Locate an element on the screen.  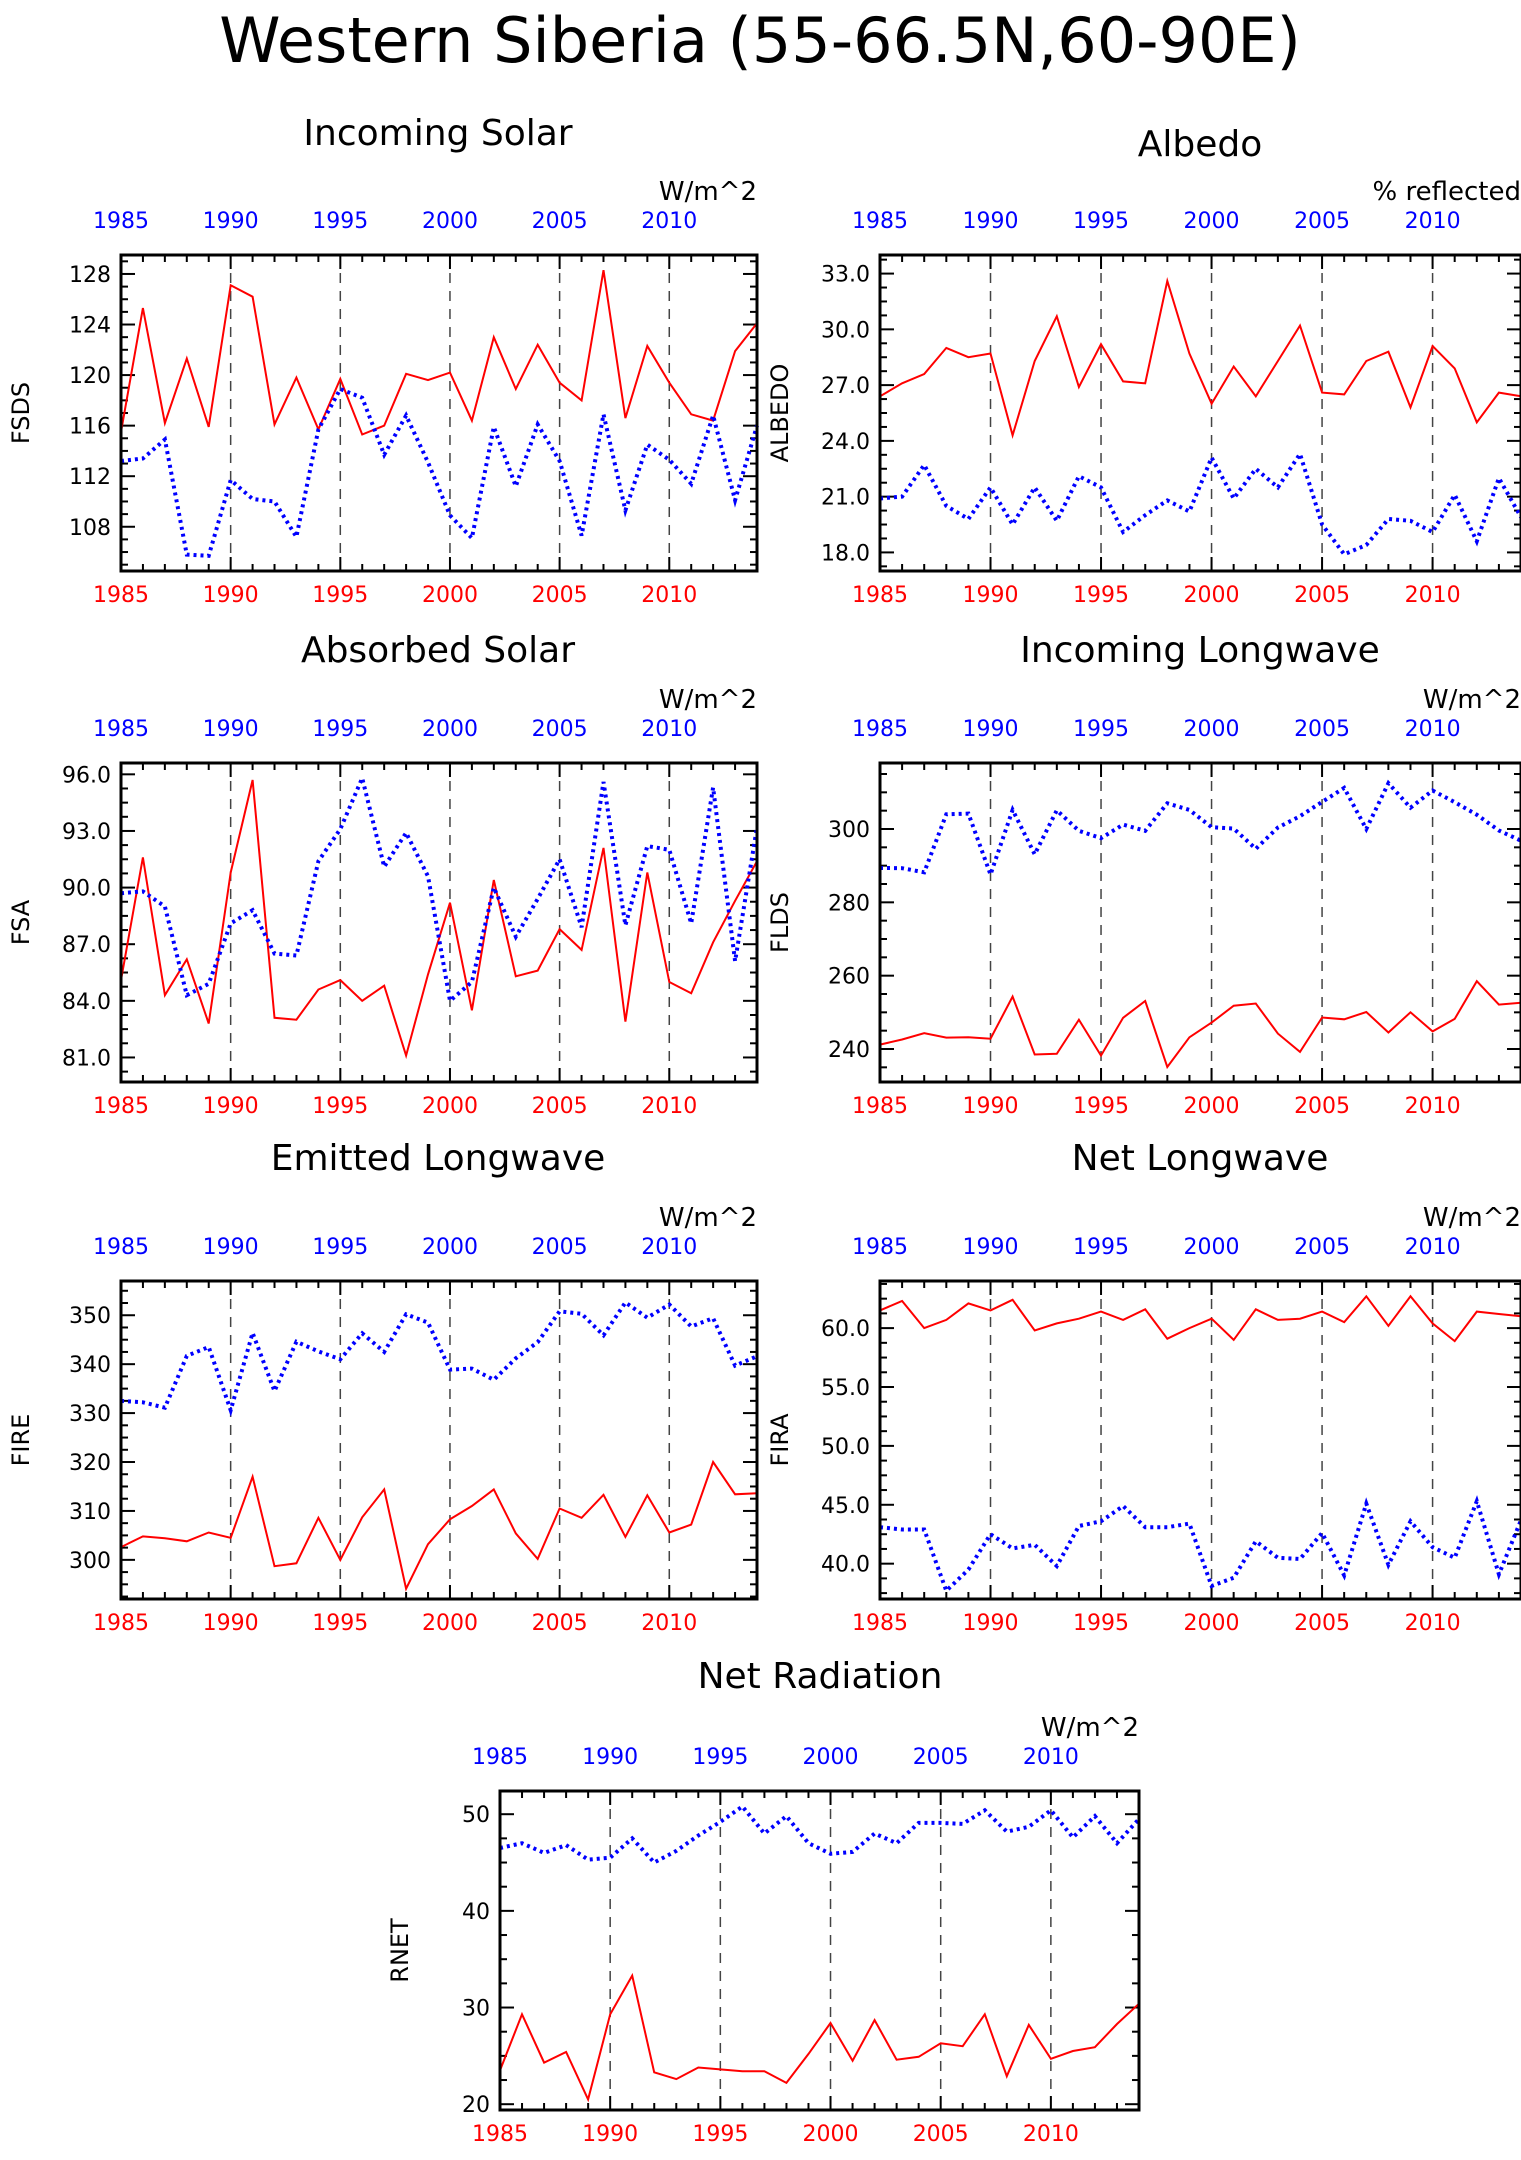
y-axis-label: FIRA is located at coordinates (780, 1440).